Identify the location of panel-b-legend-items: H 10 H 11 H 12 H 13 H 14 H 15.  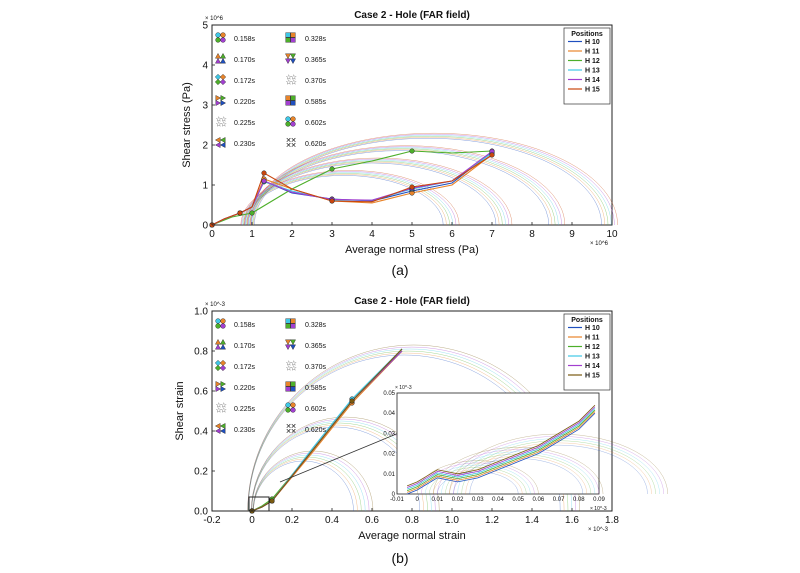
(584, 352).